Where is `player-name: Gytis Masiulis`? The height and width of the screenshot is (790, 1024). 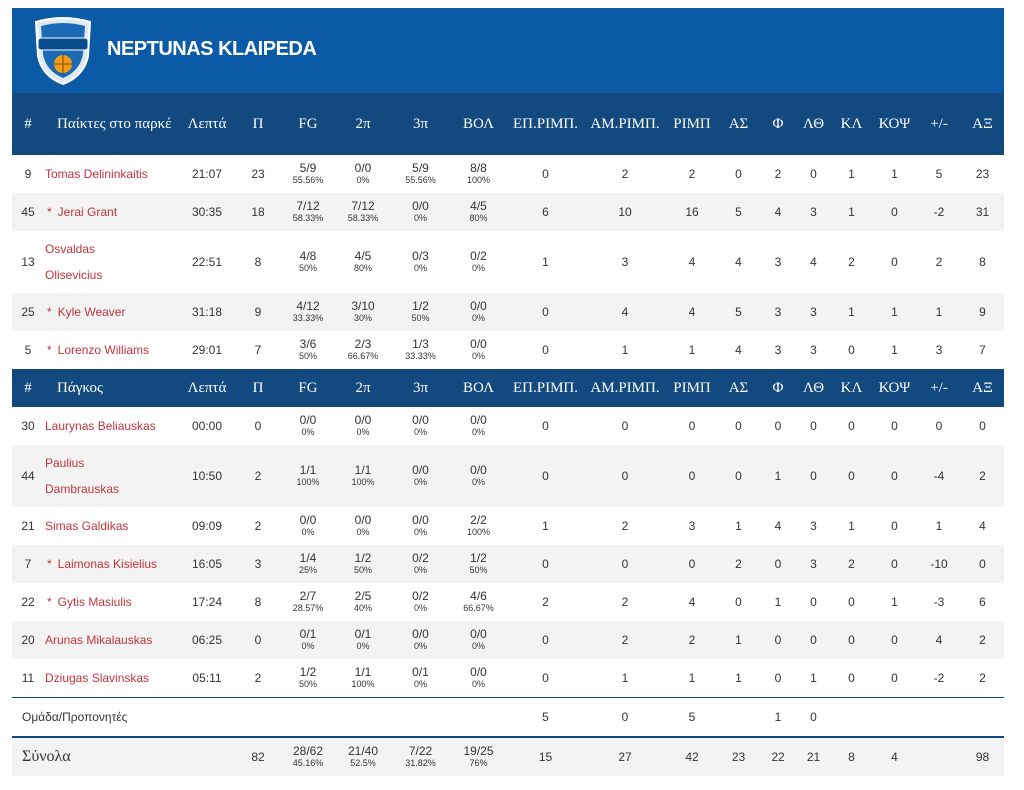 player-name: Gytis Masiulis is located at coordinates (94, 602).